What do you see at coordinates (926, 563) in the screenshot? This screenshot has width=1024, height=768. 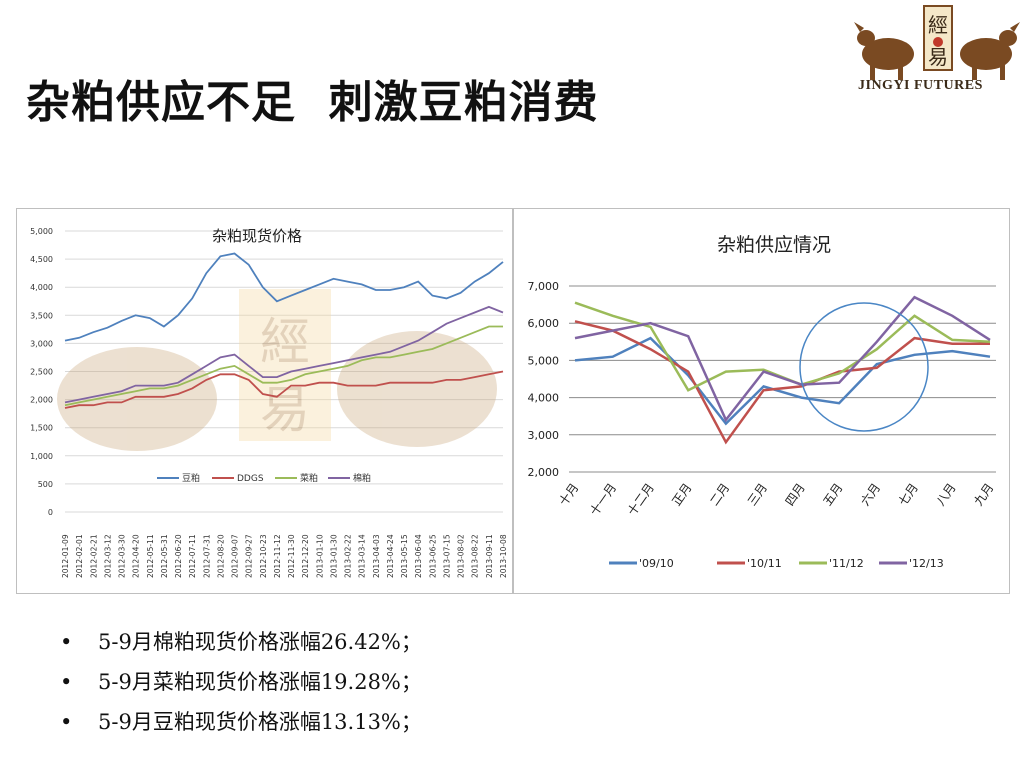 I see `legend-label: '12/13` at bounding box center [926, 563].